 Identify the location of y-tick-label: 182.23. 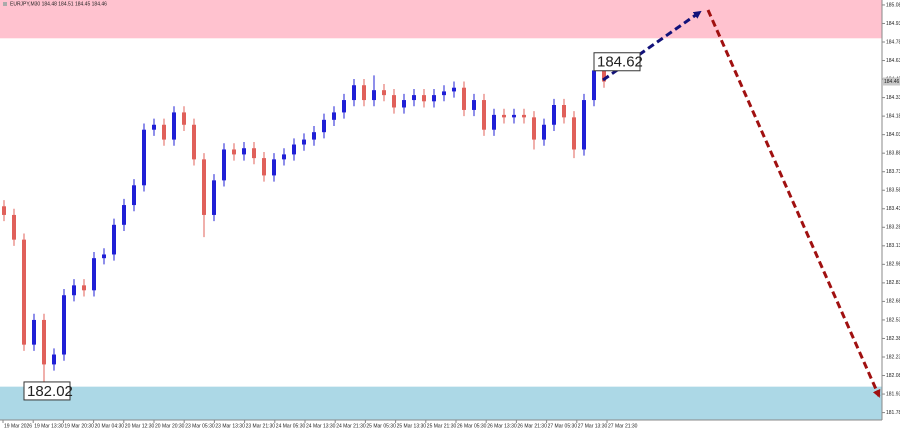
(893, 357).